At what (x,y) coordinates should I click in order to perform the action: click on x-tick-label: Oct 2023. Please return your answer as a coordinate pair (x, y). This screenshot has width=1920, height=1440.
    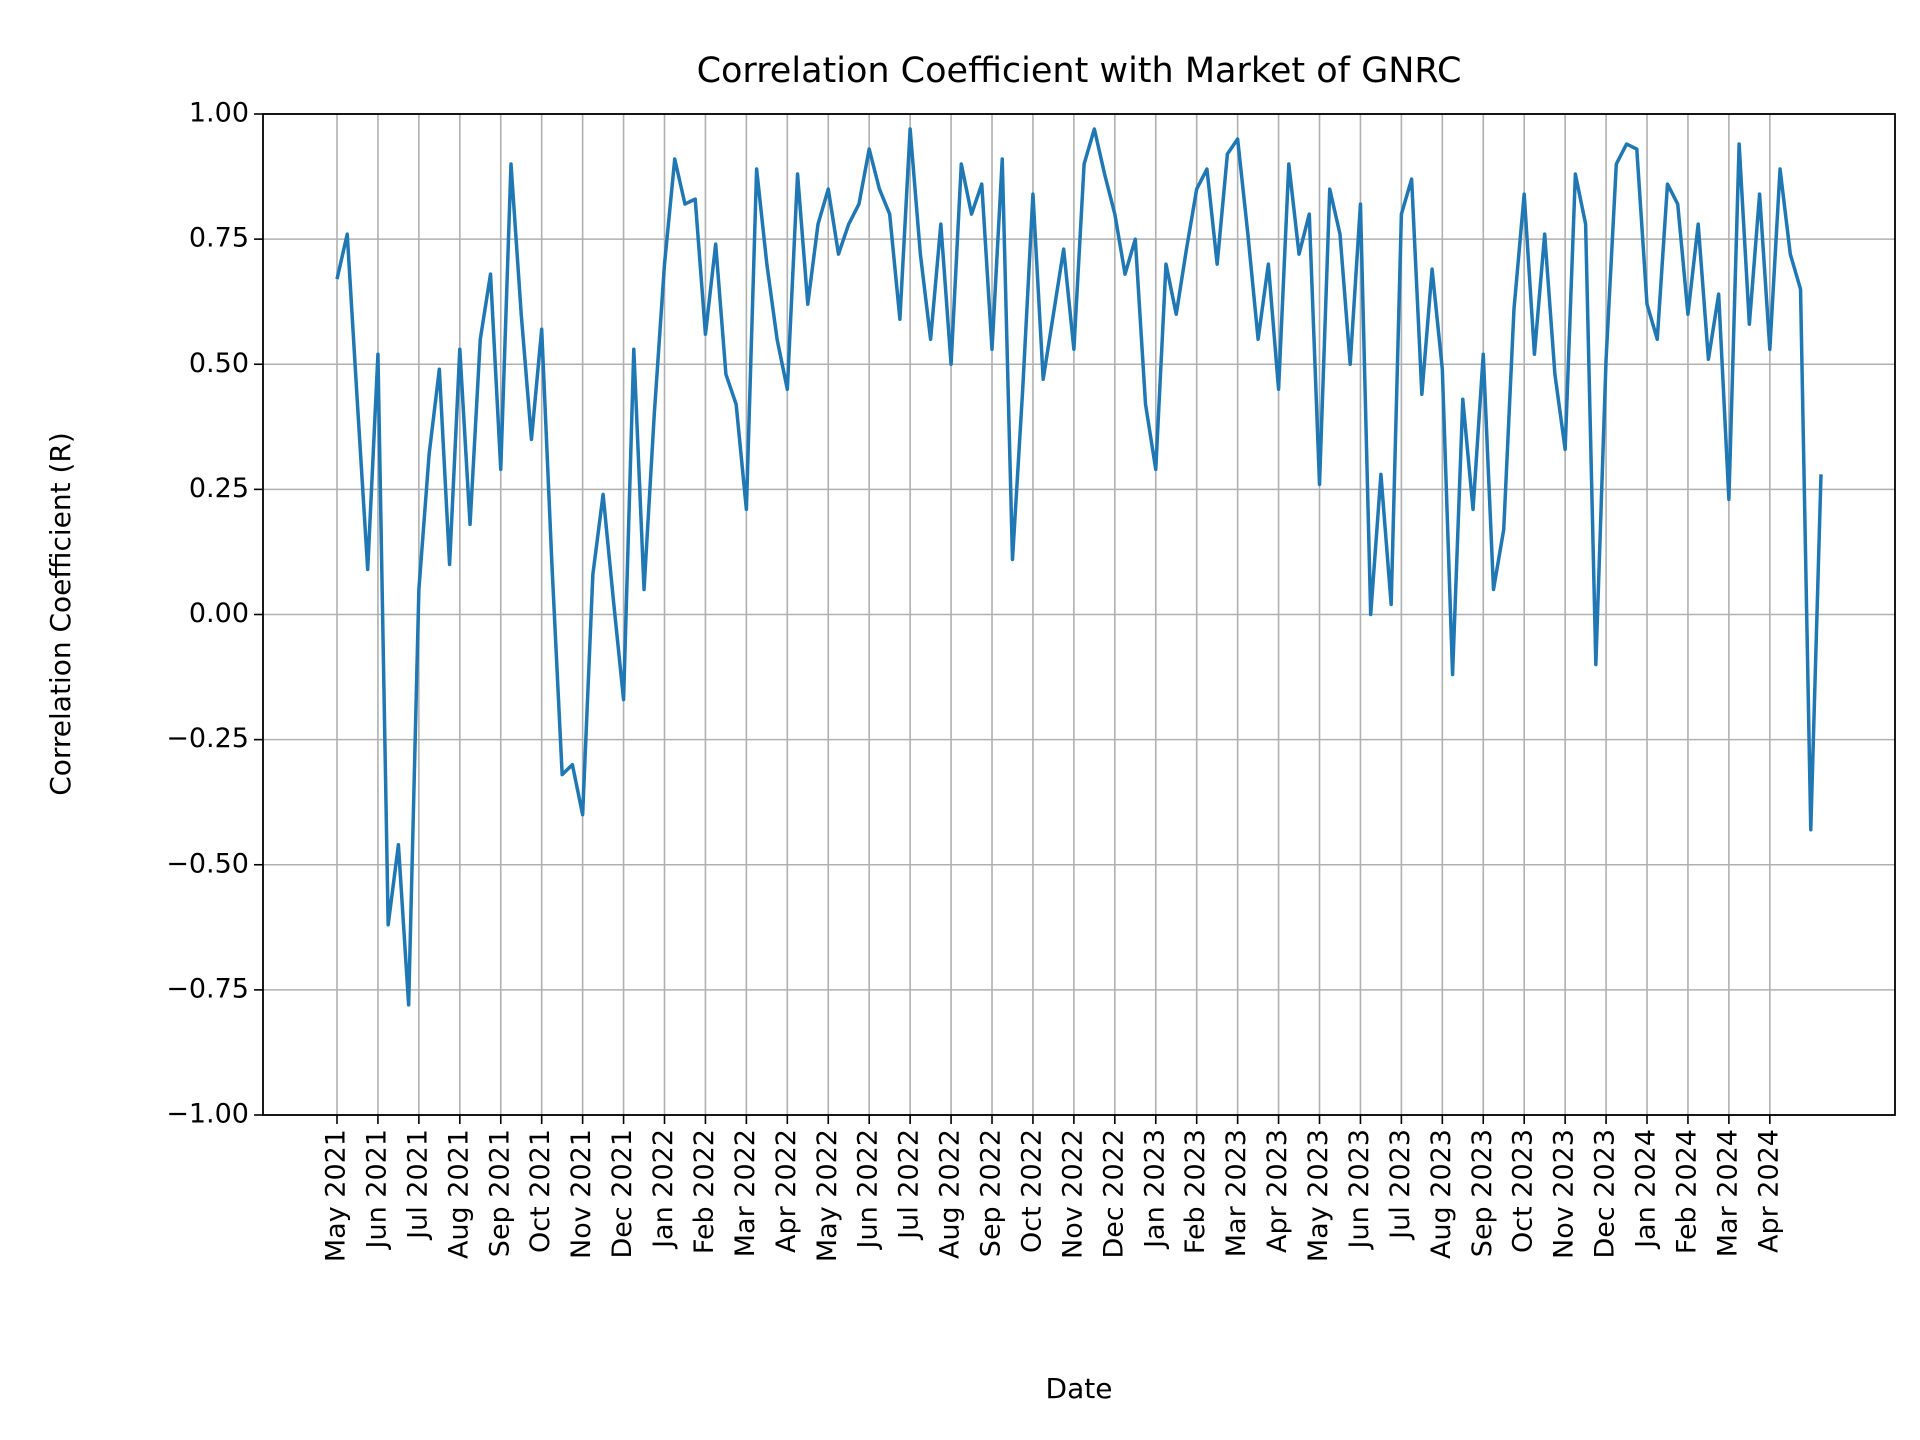
    Looking at the image, I should click on (1523, 1191).